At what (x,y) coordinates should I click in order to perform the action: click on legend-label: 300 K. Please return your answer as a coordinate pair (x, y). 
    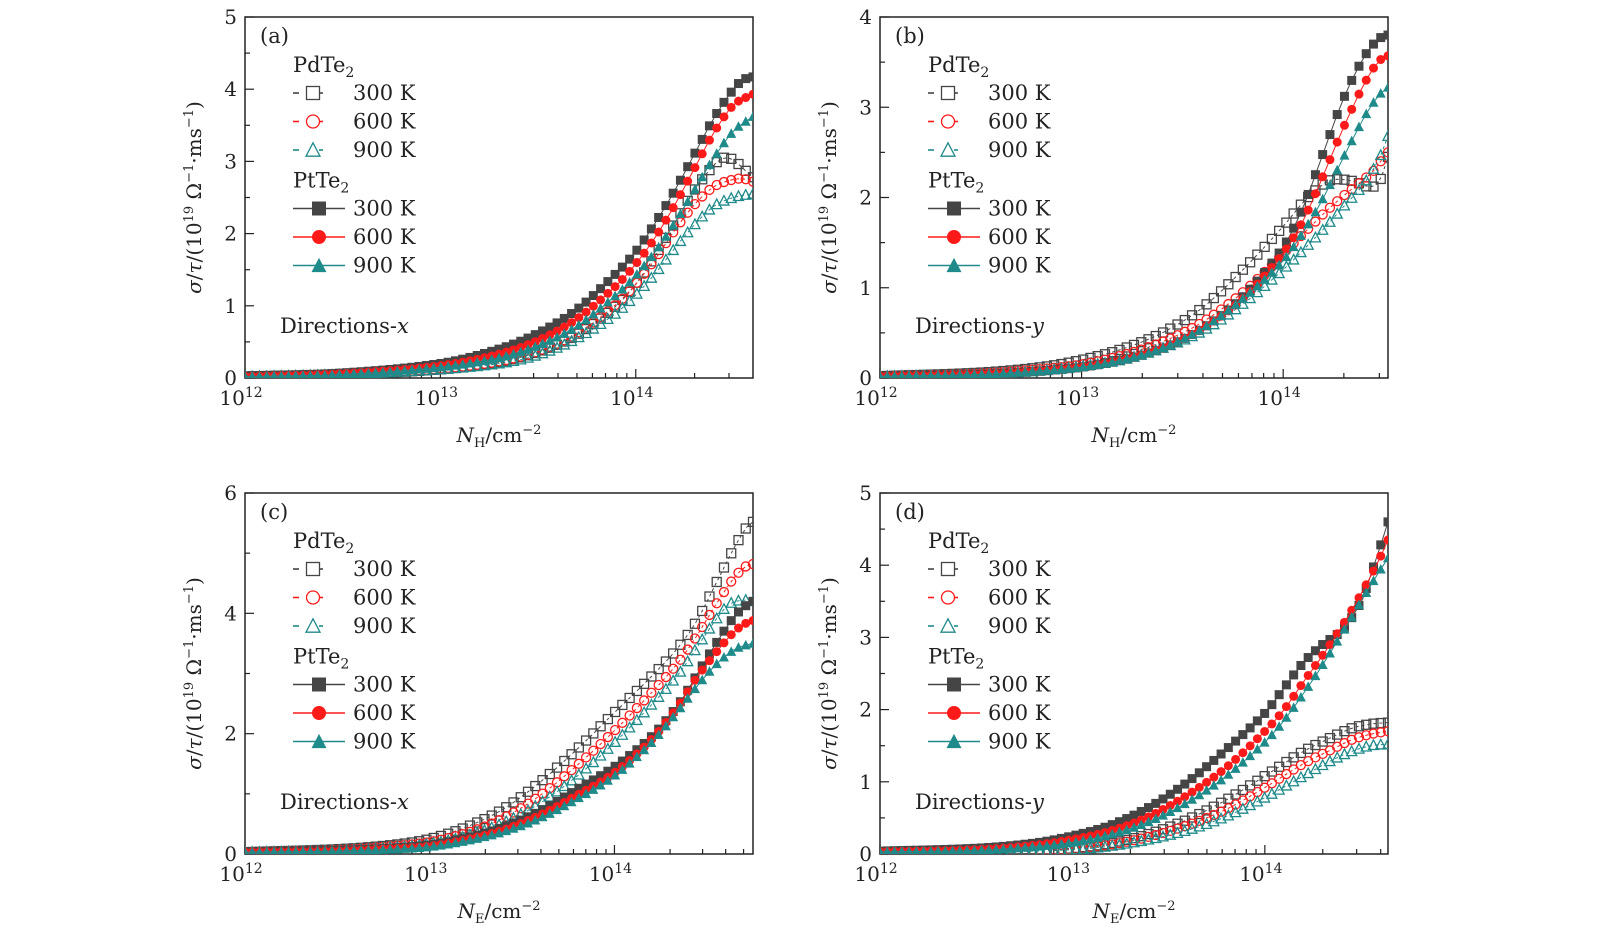
    Looking at the image, I should click on (384, 569).